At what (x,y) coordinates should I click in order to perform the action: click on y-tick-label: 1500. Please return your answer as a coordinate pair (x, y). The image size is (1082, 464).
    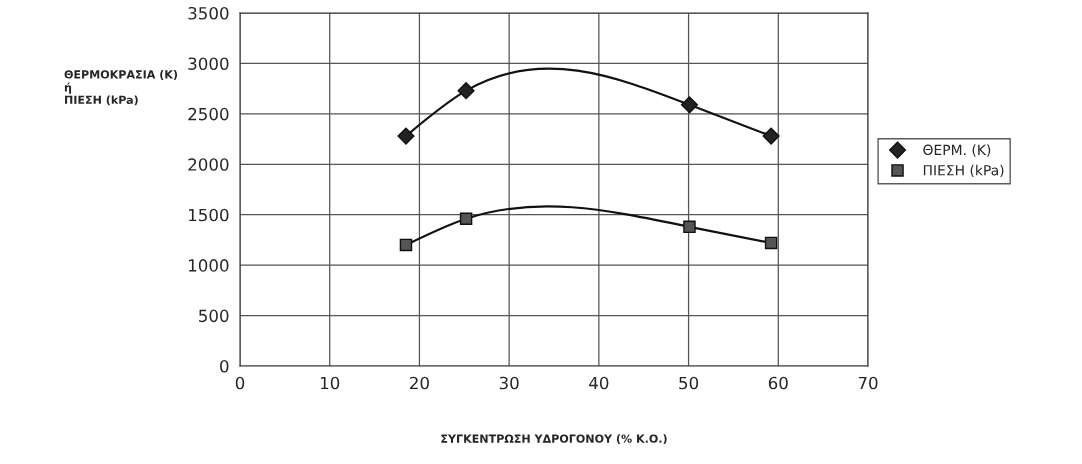
    Looking at the image, I should click on (209, 215).